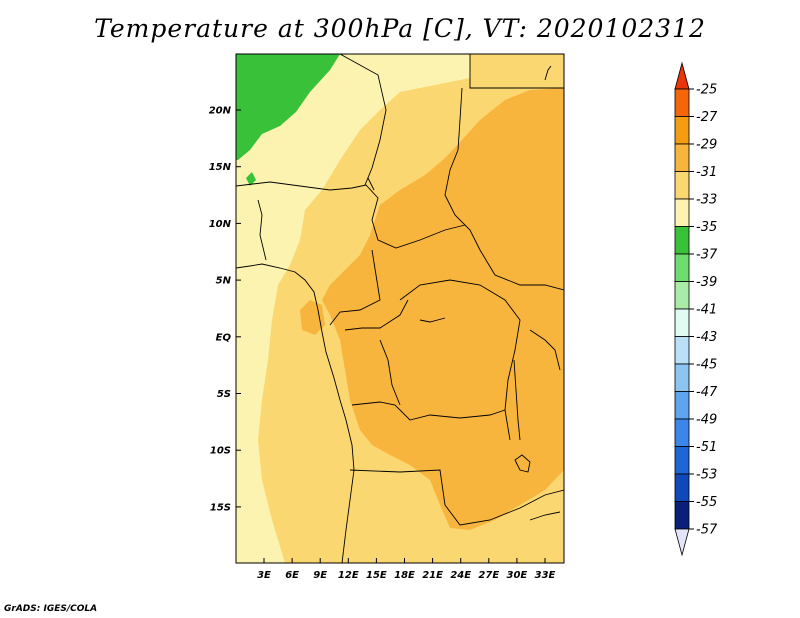 This screenshot has width=800, height=618. What do you see at coordinates (220, 111) in the screenshot?
I see `lat-tick-label: 20N` at bounding box center [220, 111].